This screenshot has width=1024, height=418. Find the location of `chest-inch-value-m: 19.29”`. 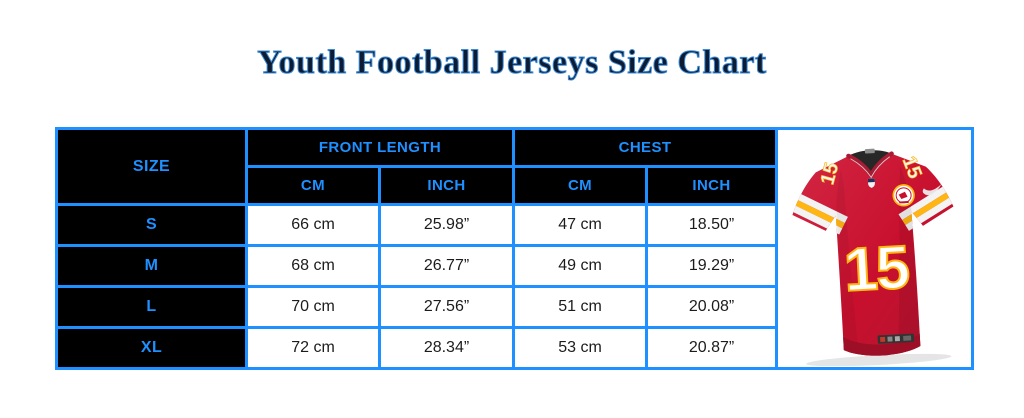

chest-inch-value-m: 19.29” is located at coordinates (712, 266).